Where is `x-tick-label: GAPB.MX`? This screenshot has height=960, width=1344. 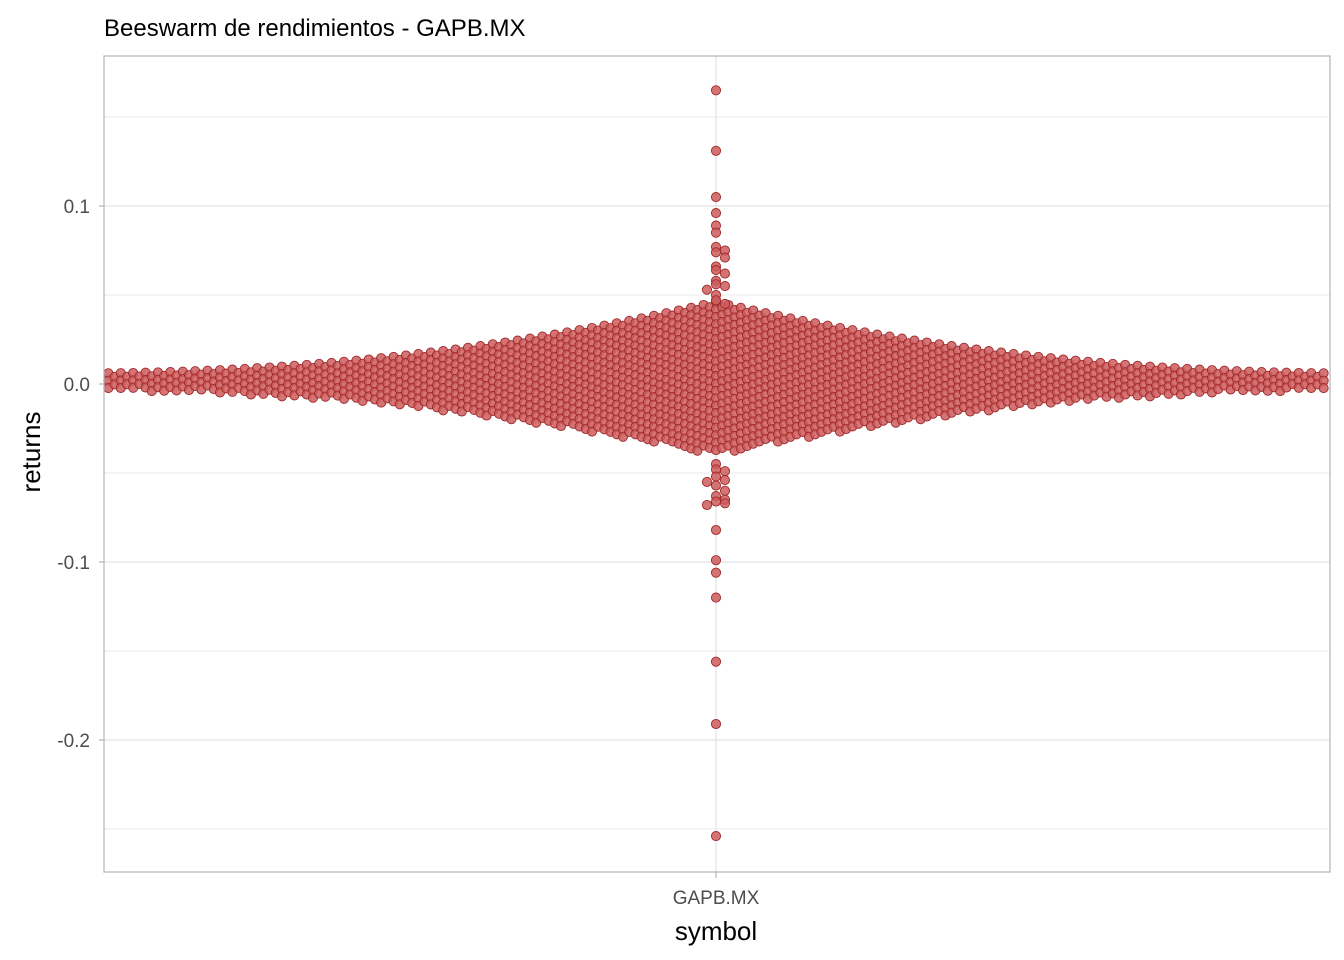
x-tick-label: GAPB.MX is located at coordinates (716, 898).